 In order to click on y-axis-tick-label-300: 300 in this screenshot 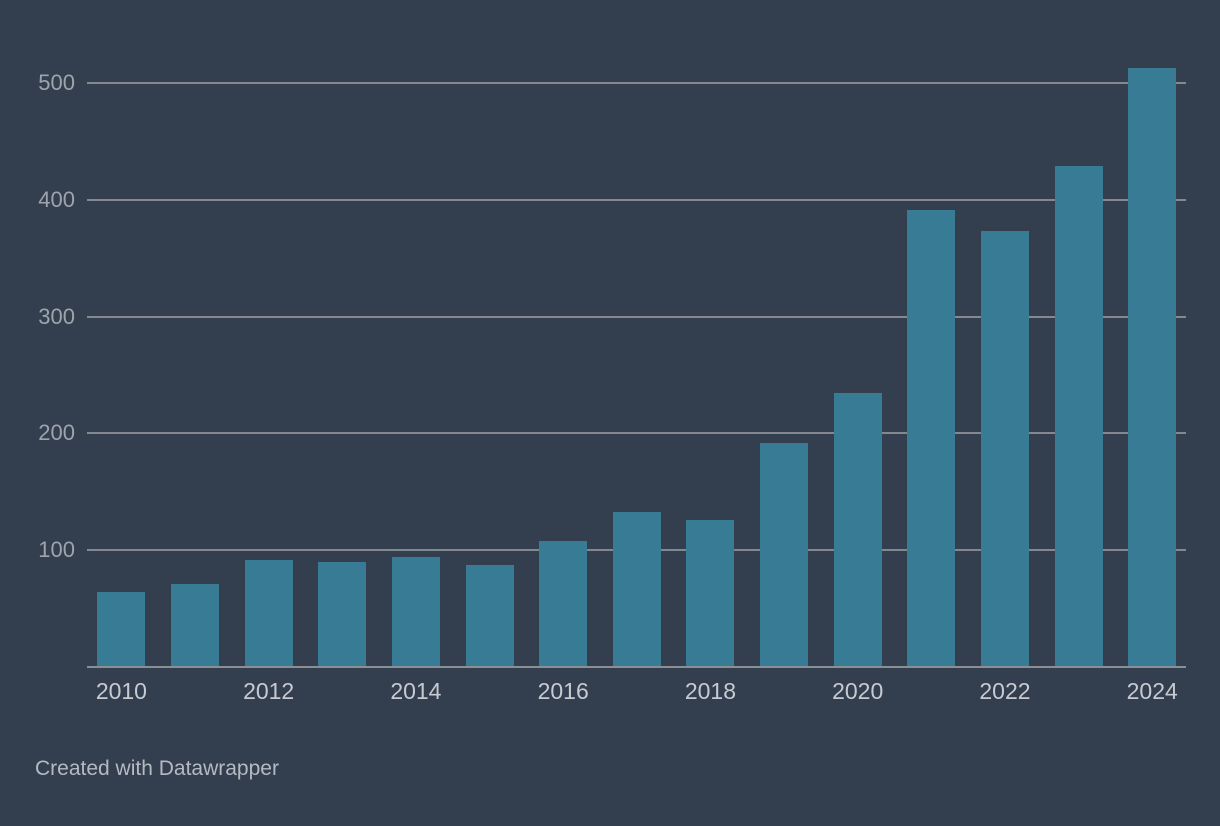, I will do `click(56, 316)`.